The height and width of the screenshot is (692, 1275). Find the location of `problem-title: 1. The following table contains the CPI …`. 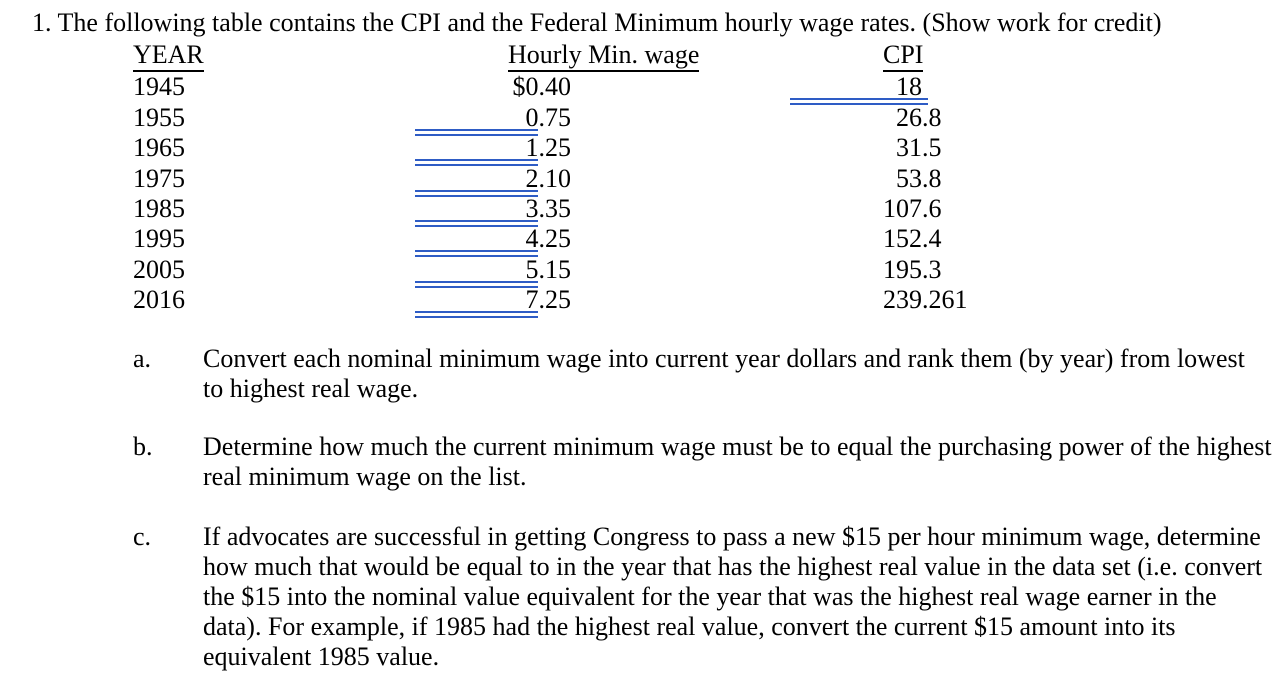

problem-title: 1. The following table contains the CPI … is located at coordinates (597, 22).